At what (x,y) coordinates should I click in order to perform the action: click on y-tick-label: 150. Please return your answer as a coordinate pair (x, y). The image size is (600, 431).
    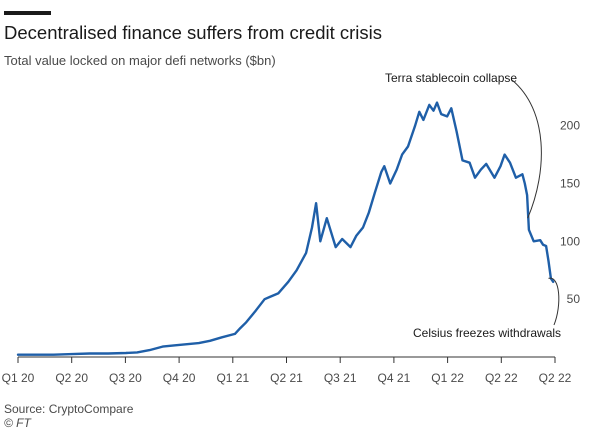
    Looking at the image, I should click on (570, 184).